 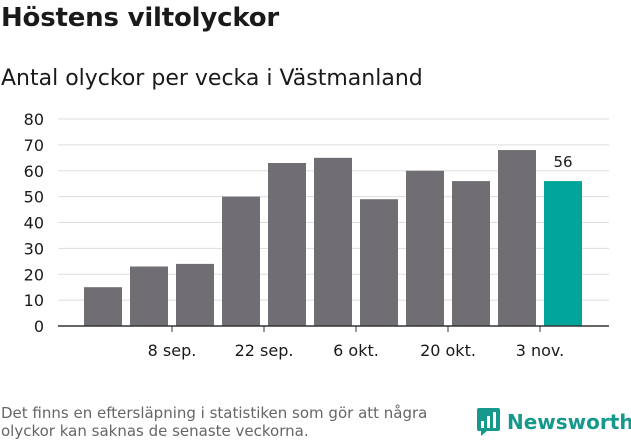 What do you see at coordinates (448, 350) in the screenshot?
I see `x-tick-label: 20 okt.` at bounding box center [448, 350].